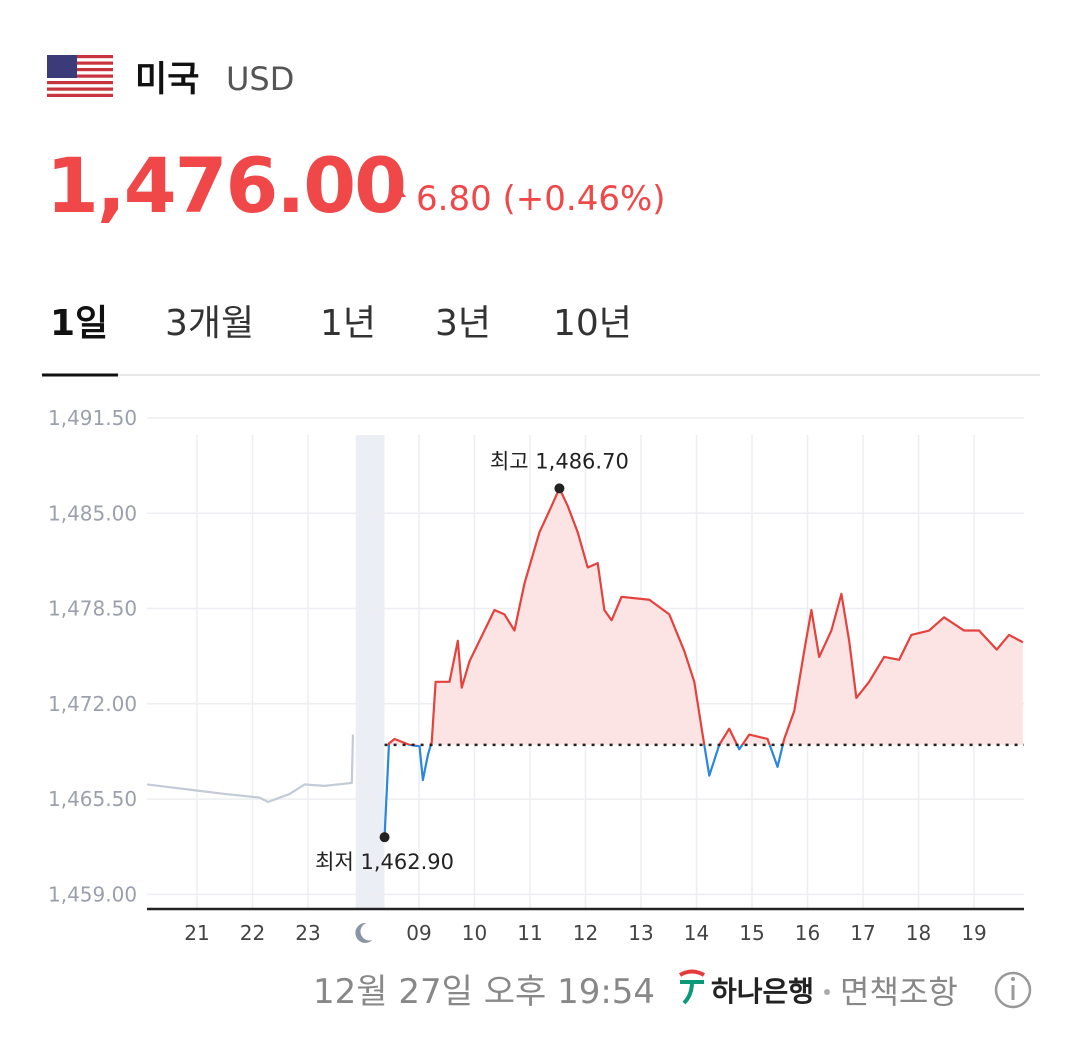 This screenshot has width=1080, height=1037. What do you see at coordinates (899, 992) in the screenshot?
I see `disclaimer: 면책조항` at bounding box center [899, 992].